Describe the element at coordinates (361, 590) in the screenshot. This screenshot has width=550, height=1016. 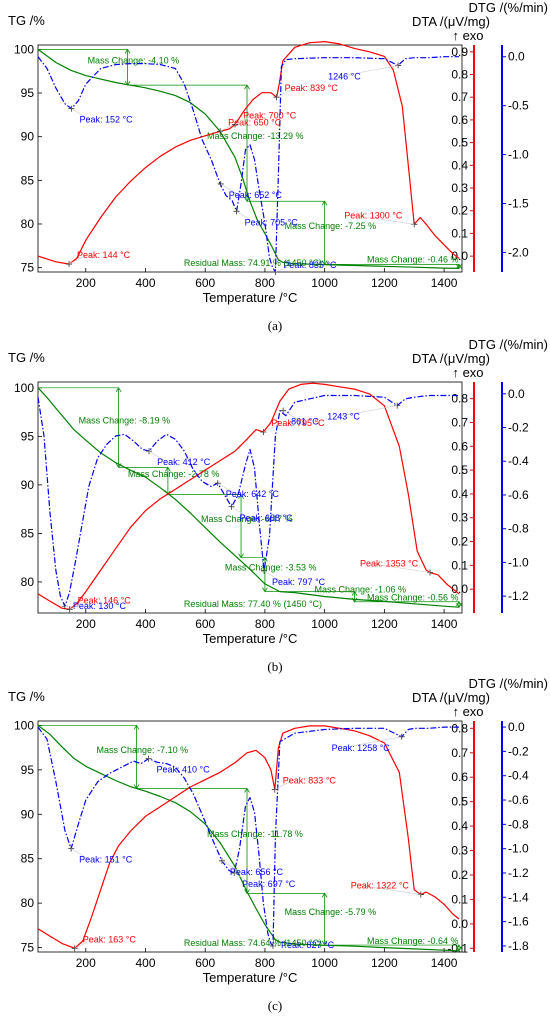
I see `mass-change-label: Mass Change: -1.06 %` at that location.